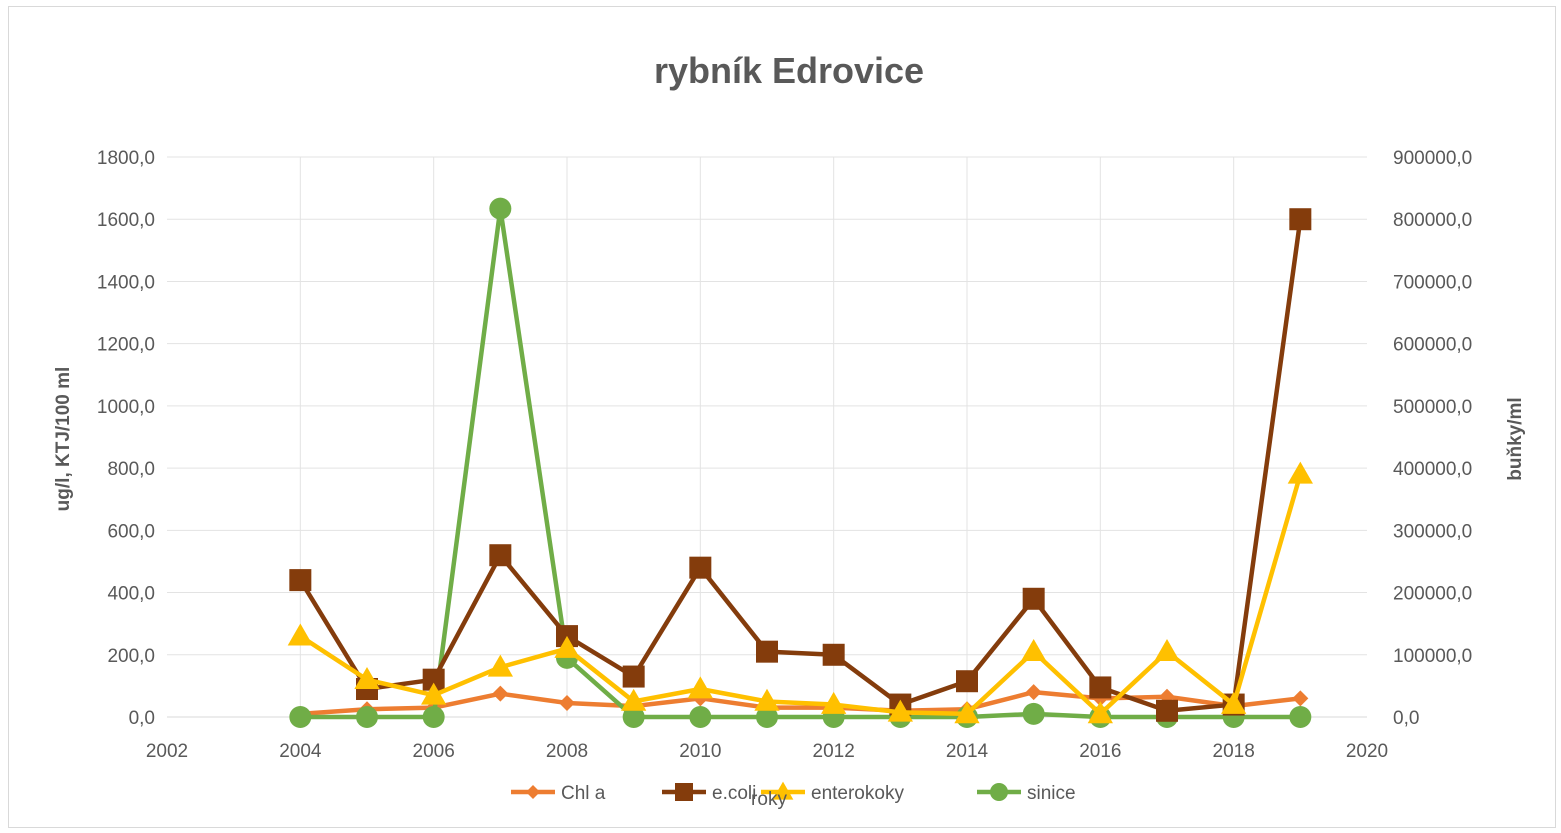  Describe the element at coordinates (734, 793) in the screenshot. I see `legend-label: e.coli` at that location.